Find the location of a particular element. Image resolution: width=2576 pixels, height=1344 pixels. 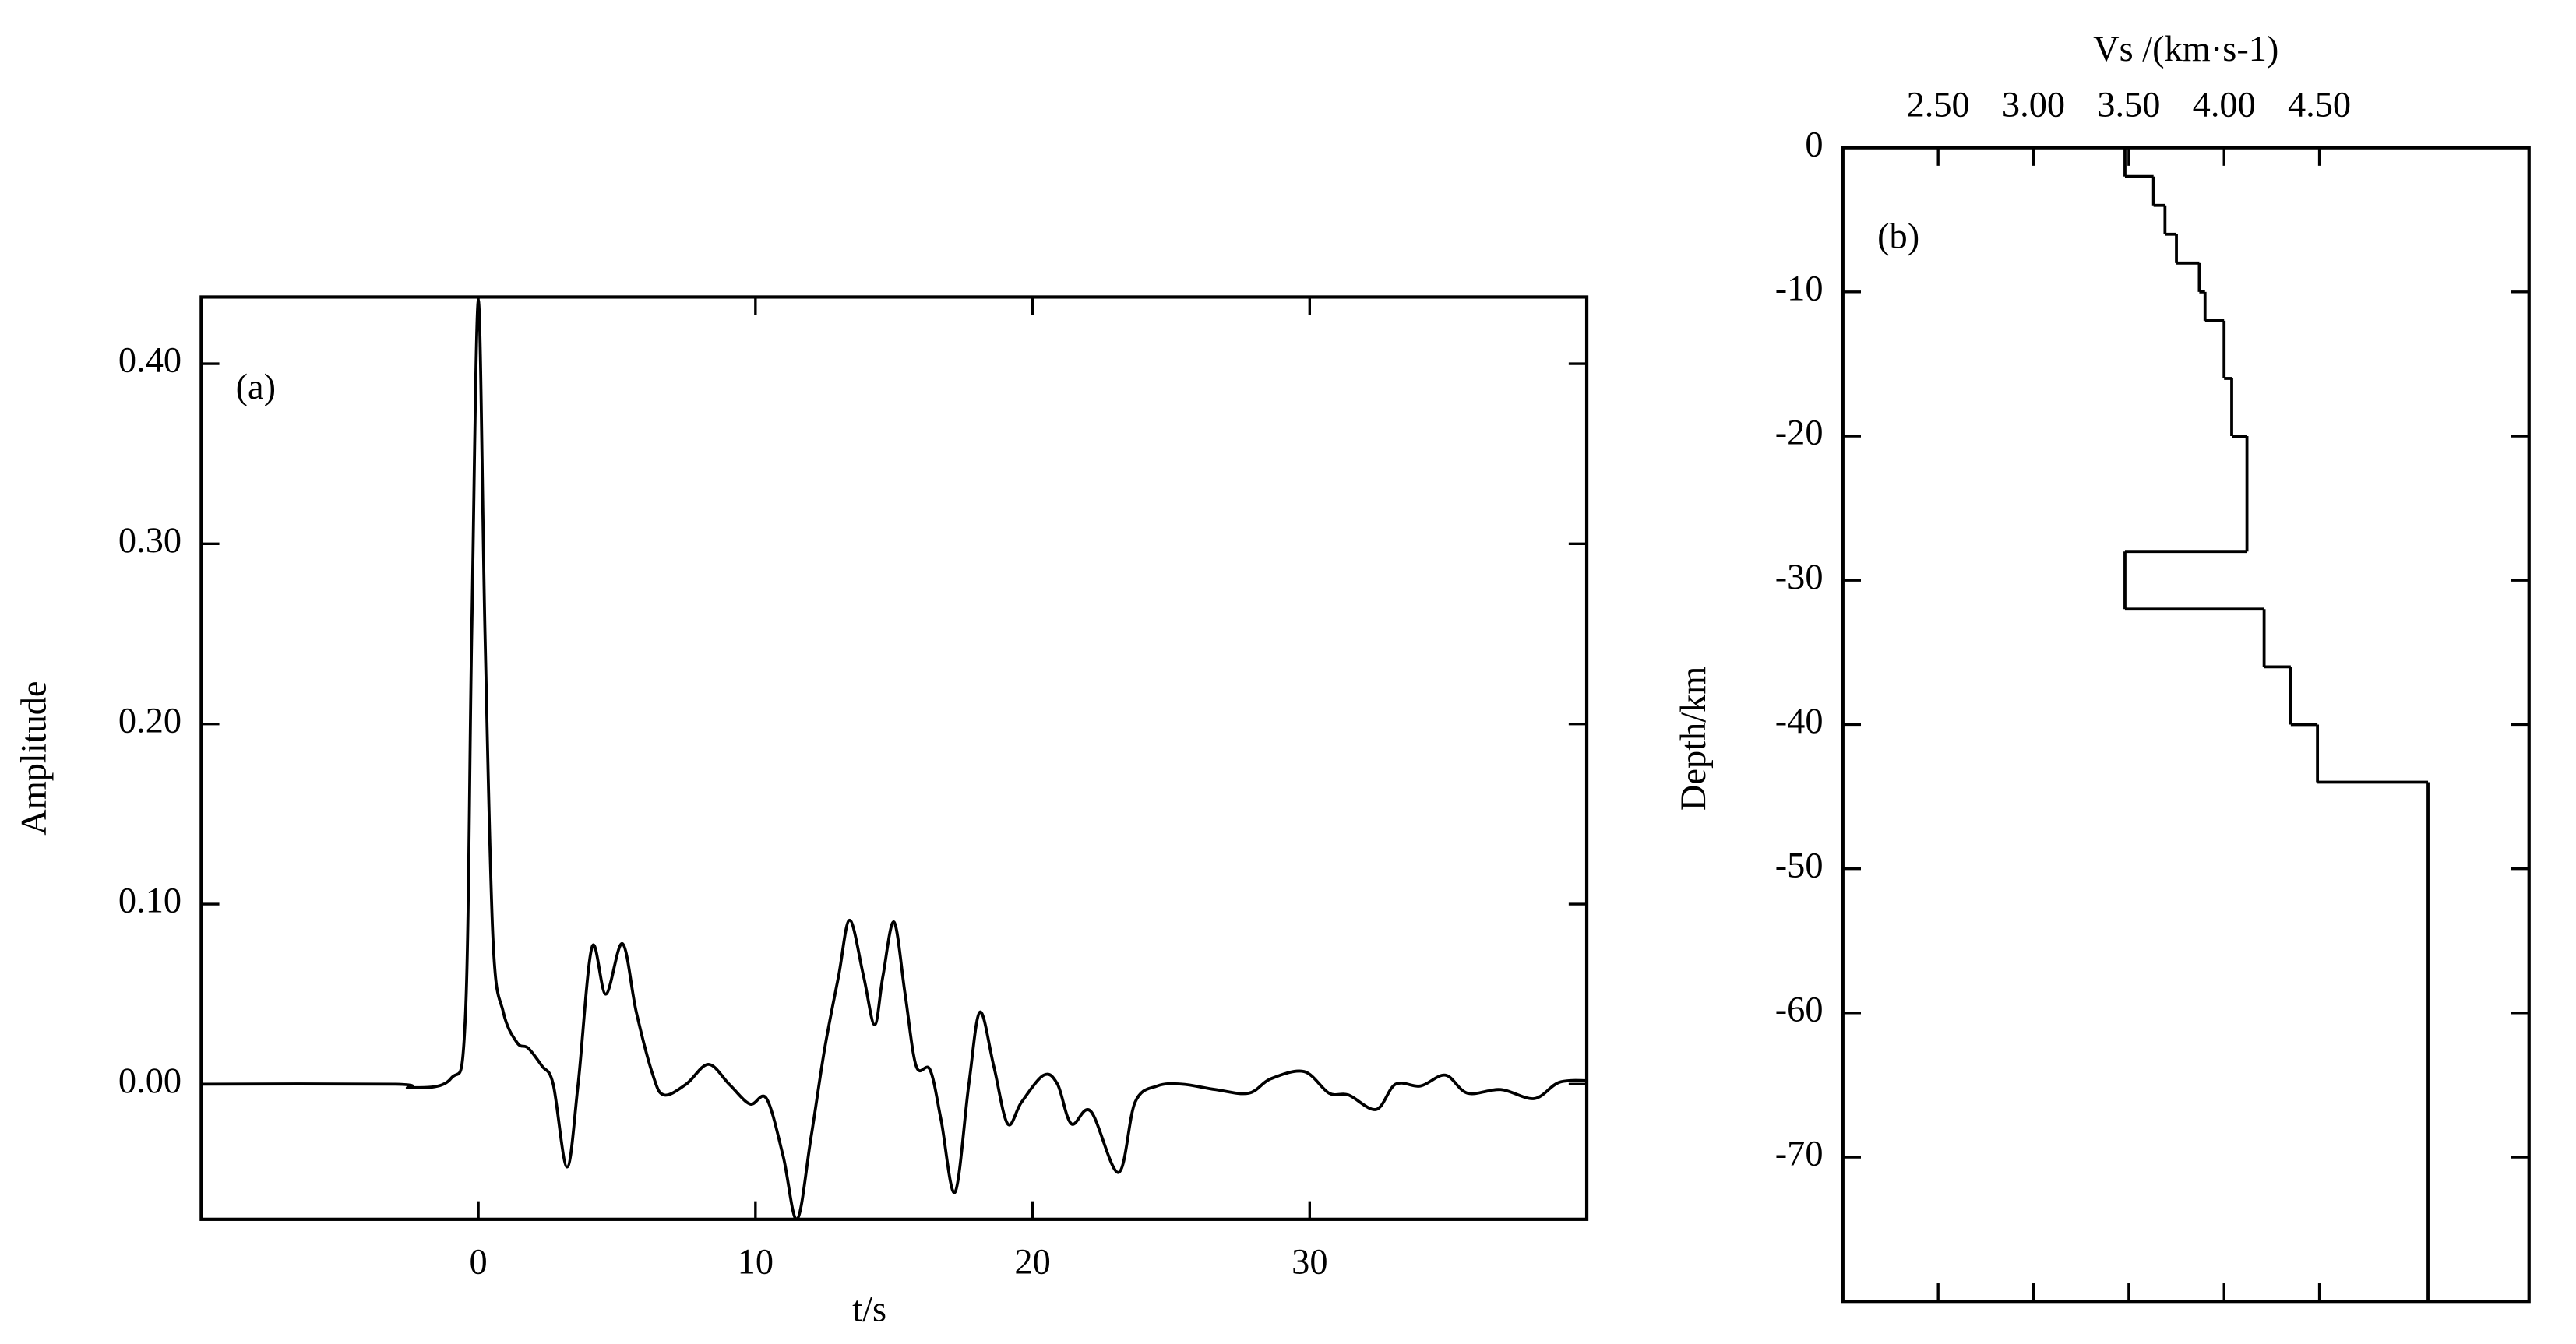

x-tick-label: 2.50 is located at coordinates (1938, 105).